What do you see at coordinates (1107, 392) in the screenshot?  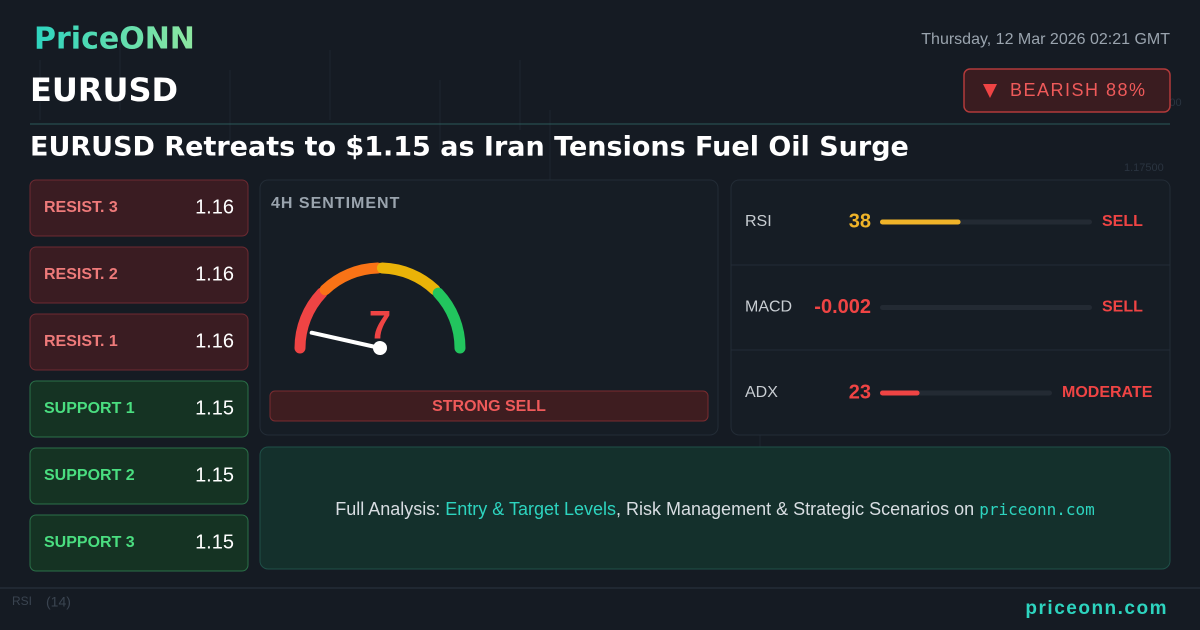 I see `indicator-signal: MODERATE` at bounding box center [1107, 392].